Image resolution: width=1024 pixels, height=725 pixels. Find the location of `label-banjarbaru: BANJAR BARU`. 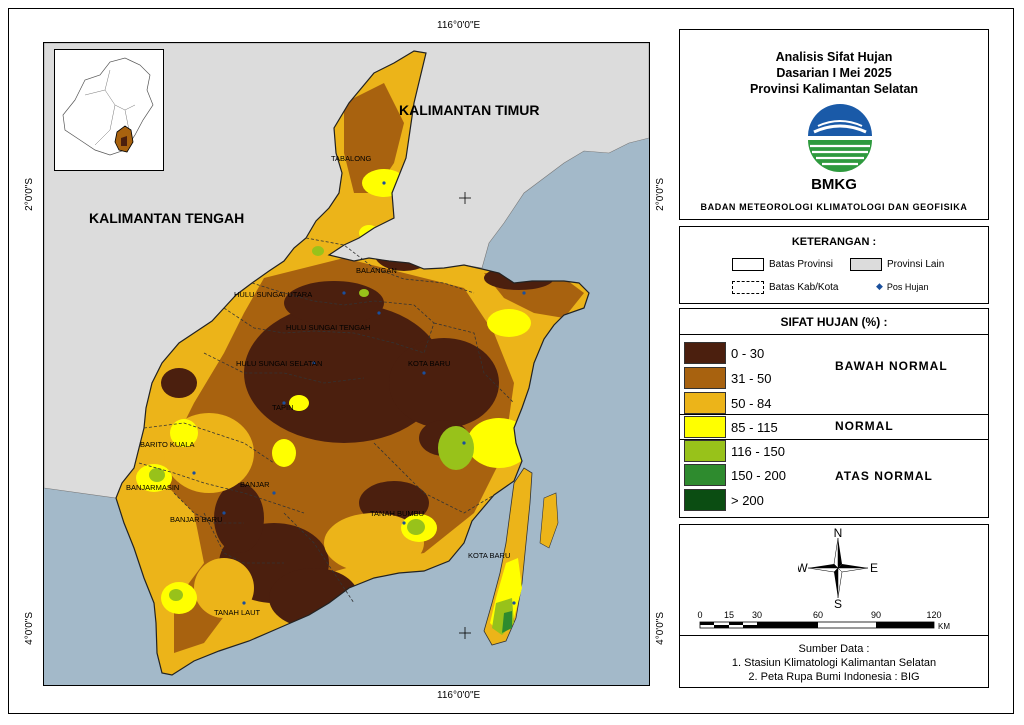

label-banjarbaru: BANJAR BARU is located at coordinates (196, 519).